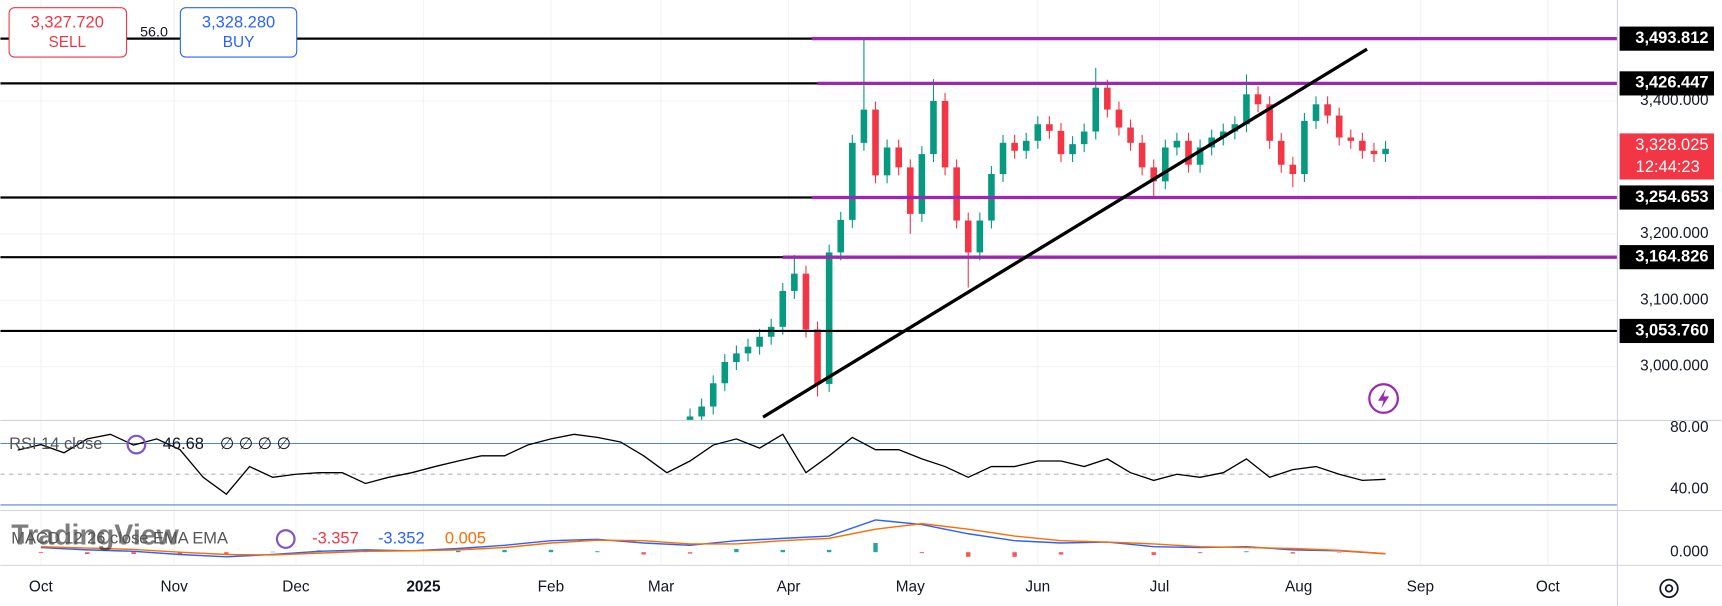 The image size is (1722, 606). I want to click on level-label: 3,254.653, so click(1671, 197).